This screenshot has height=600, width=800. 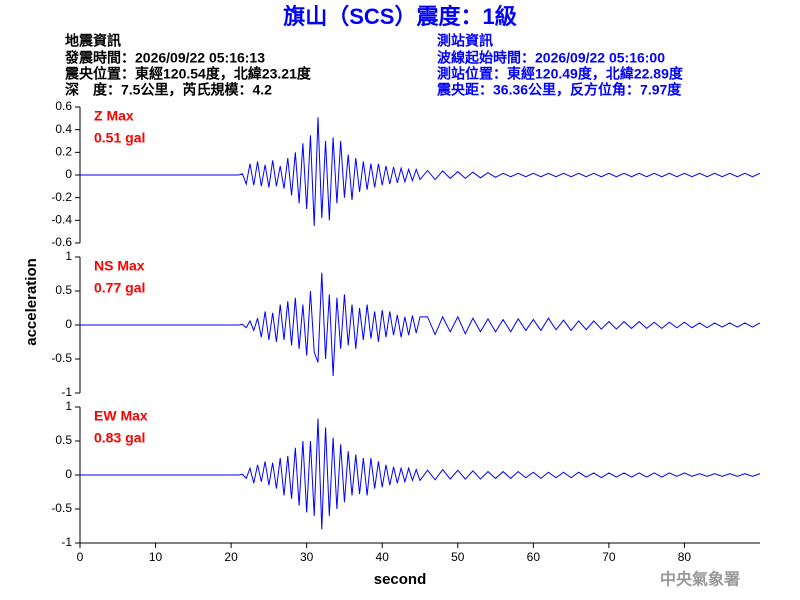 I want to click on max-label: 0.83 gal, so click(x=119, y=438).